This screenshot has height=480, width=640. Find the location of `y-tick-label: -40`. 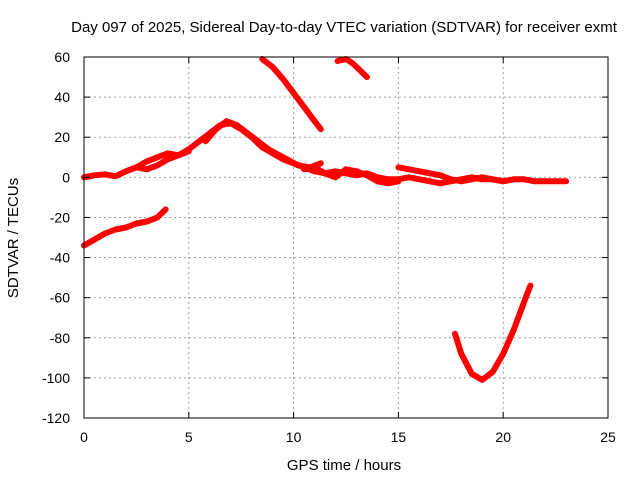

y-tick-label: -40 is located at coordinates (60, 258).